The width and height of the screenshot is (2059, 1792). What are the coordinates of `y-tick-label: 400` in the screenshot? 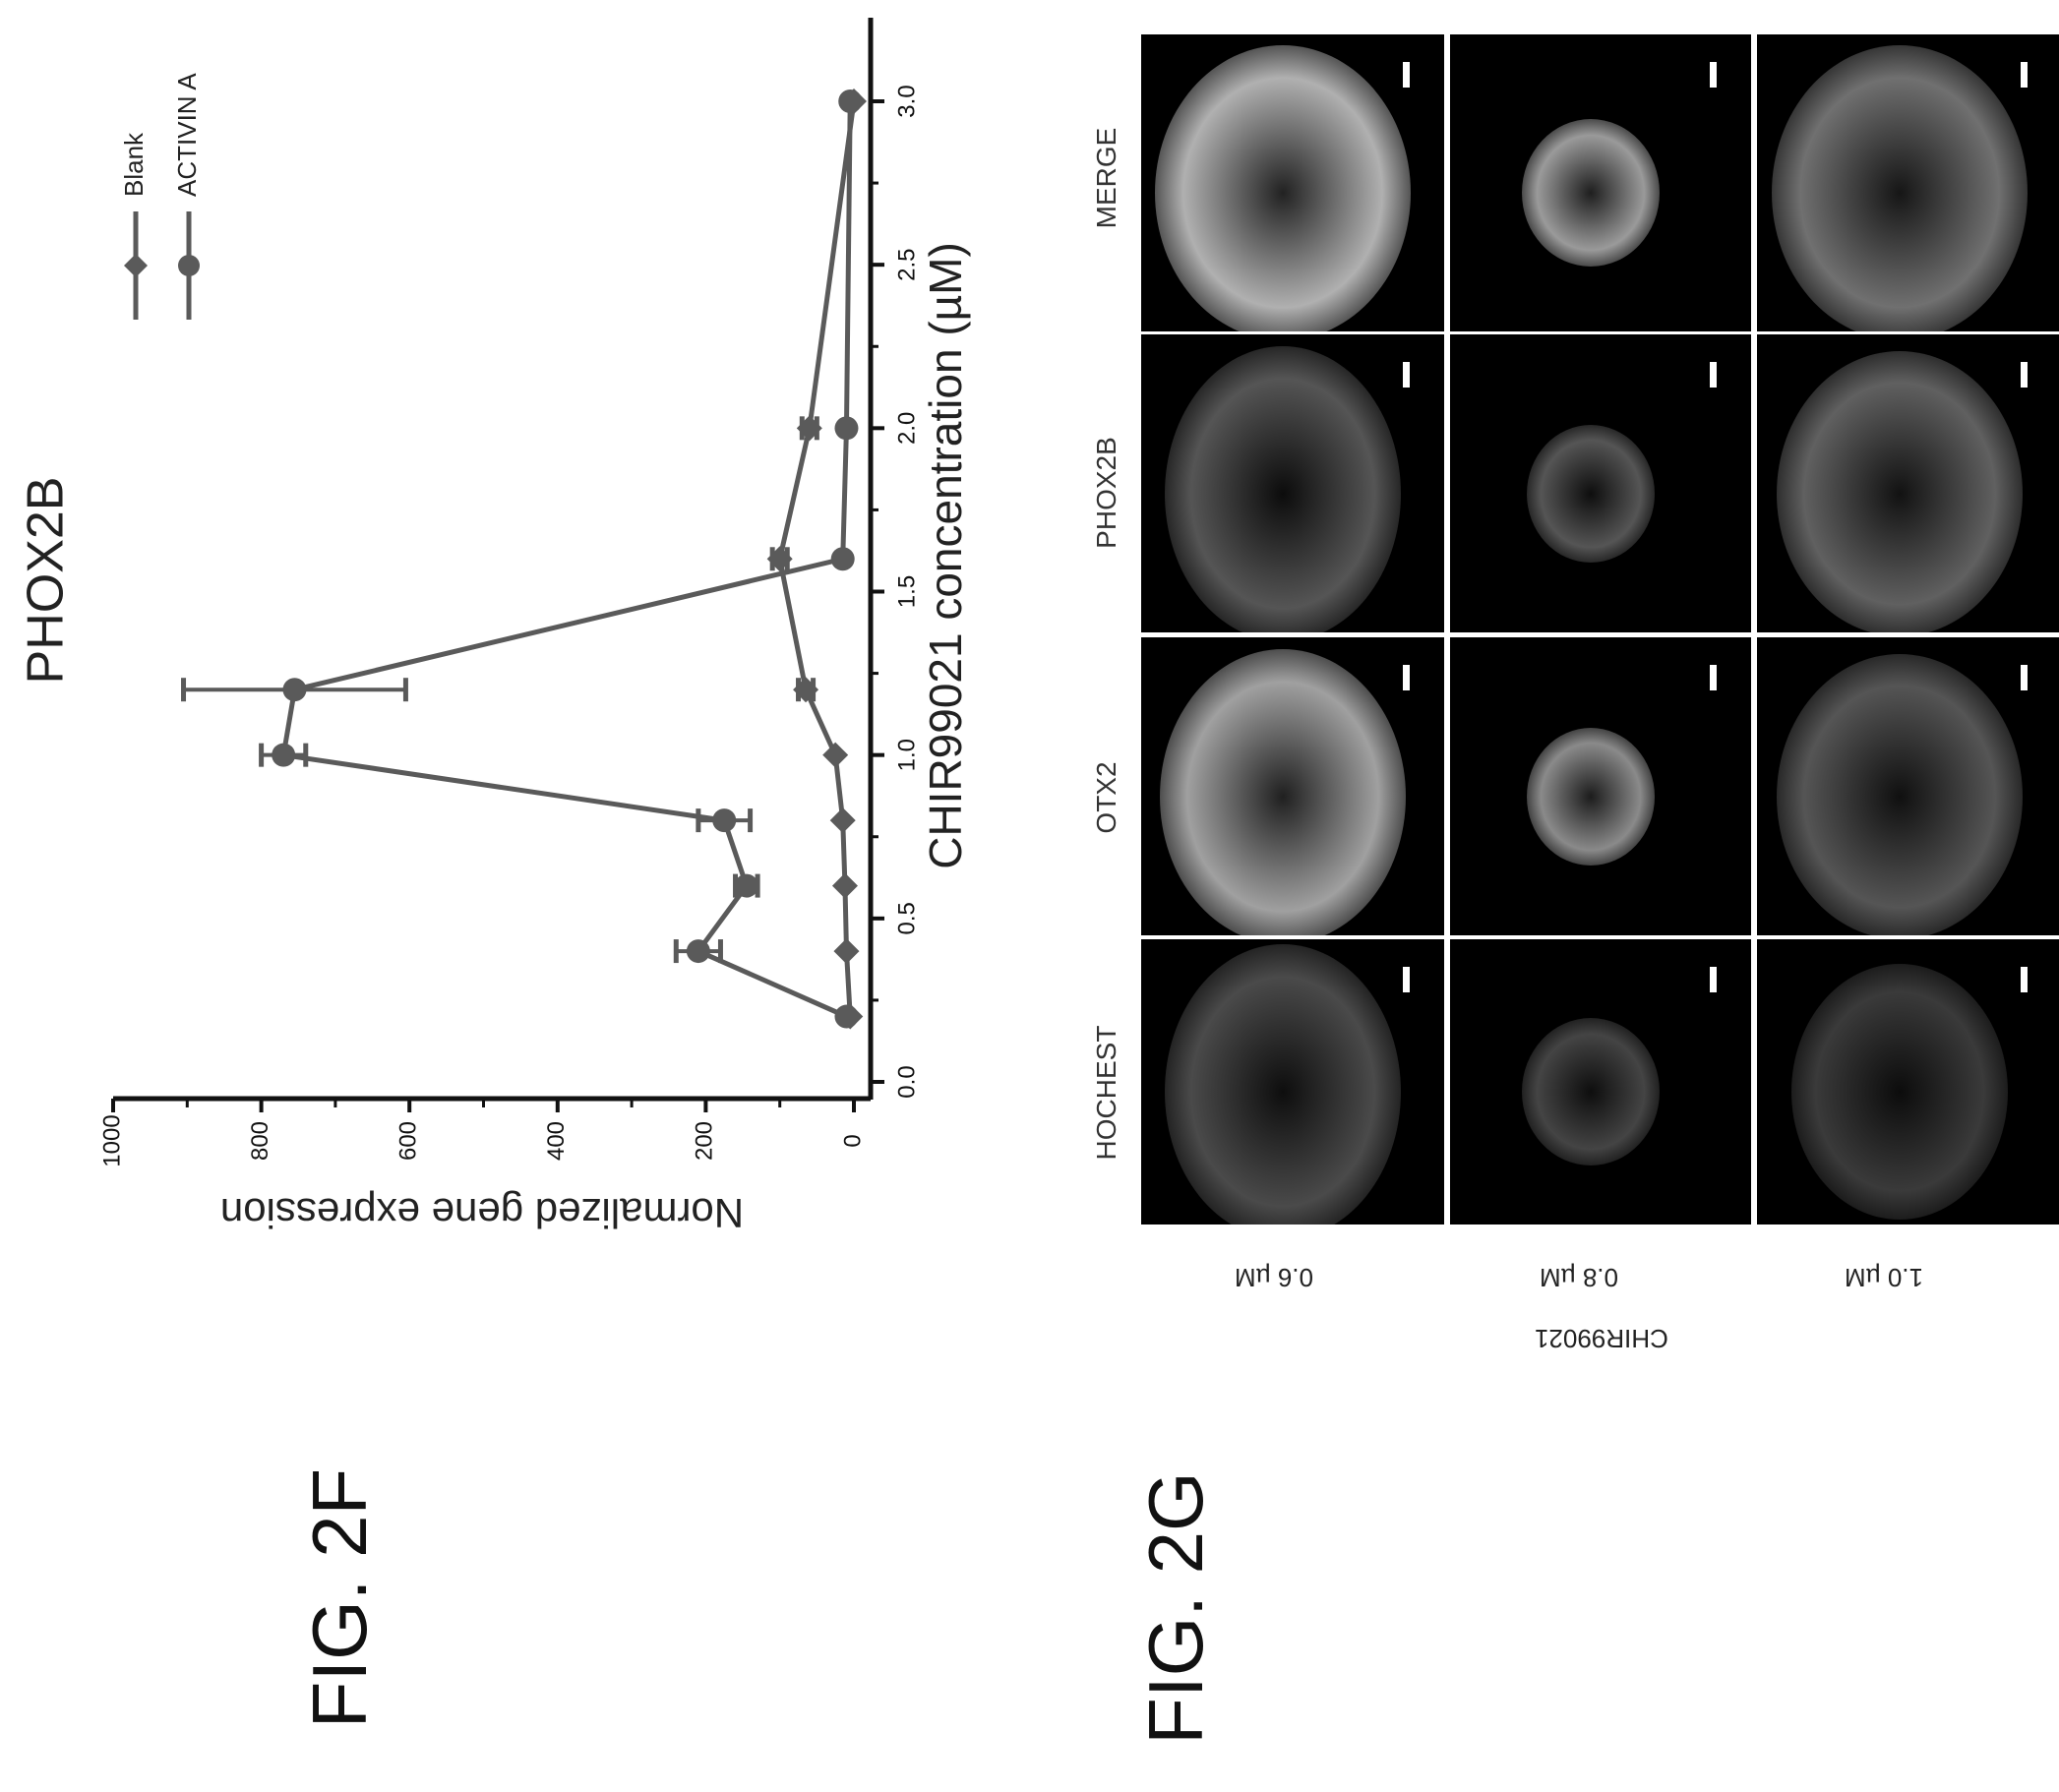 It's located at (556, 1141).